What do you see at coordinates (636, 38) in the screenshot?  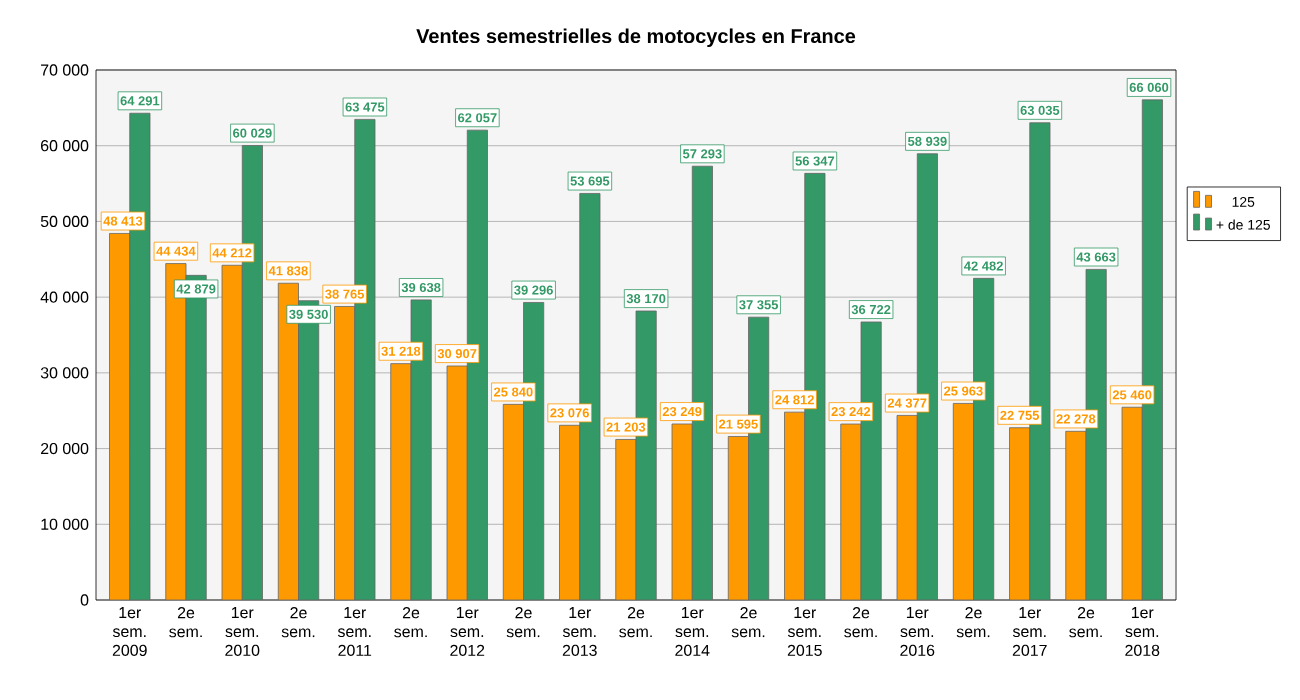 I see `chart-title: Ventes semestrielles de motocycles en France` at bounding box center [636, 38].